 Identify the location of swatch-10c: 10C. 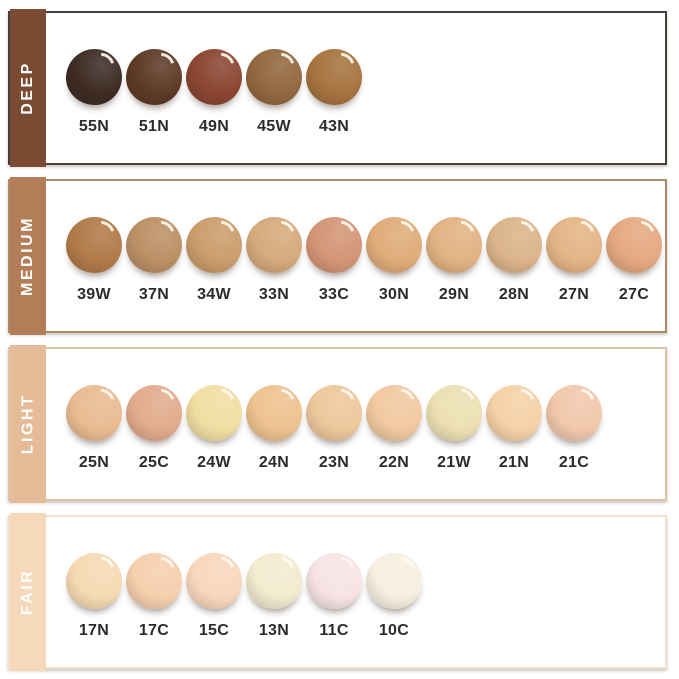
(394, 610).